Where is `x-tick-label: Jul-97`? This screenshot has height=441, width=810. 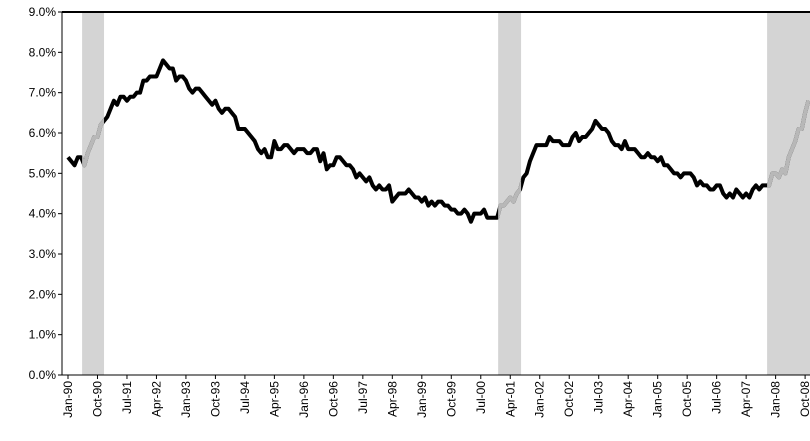
x-tick-label: Jul-97 is located at coordinates (363, 397).